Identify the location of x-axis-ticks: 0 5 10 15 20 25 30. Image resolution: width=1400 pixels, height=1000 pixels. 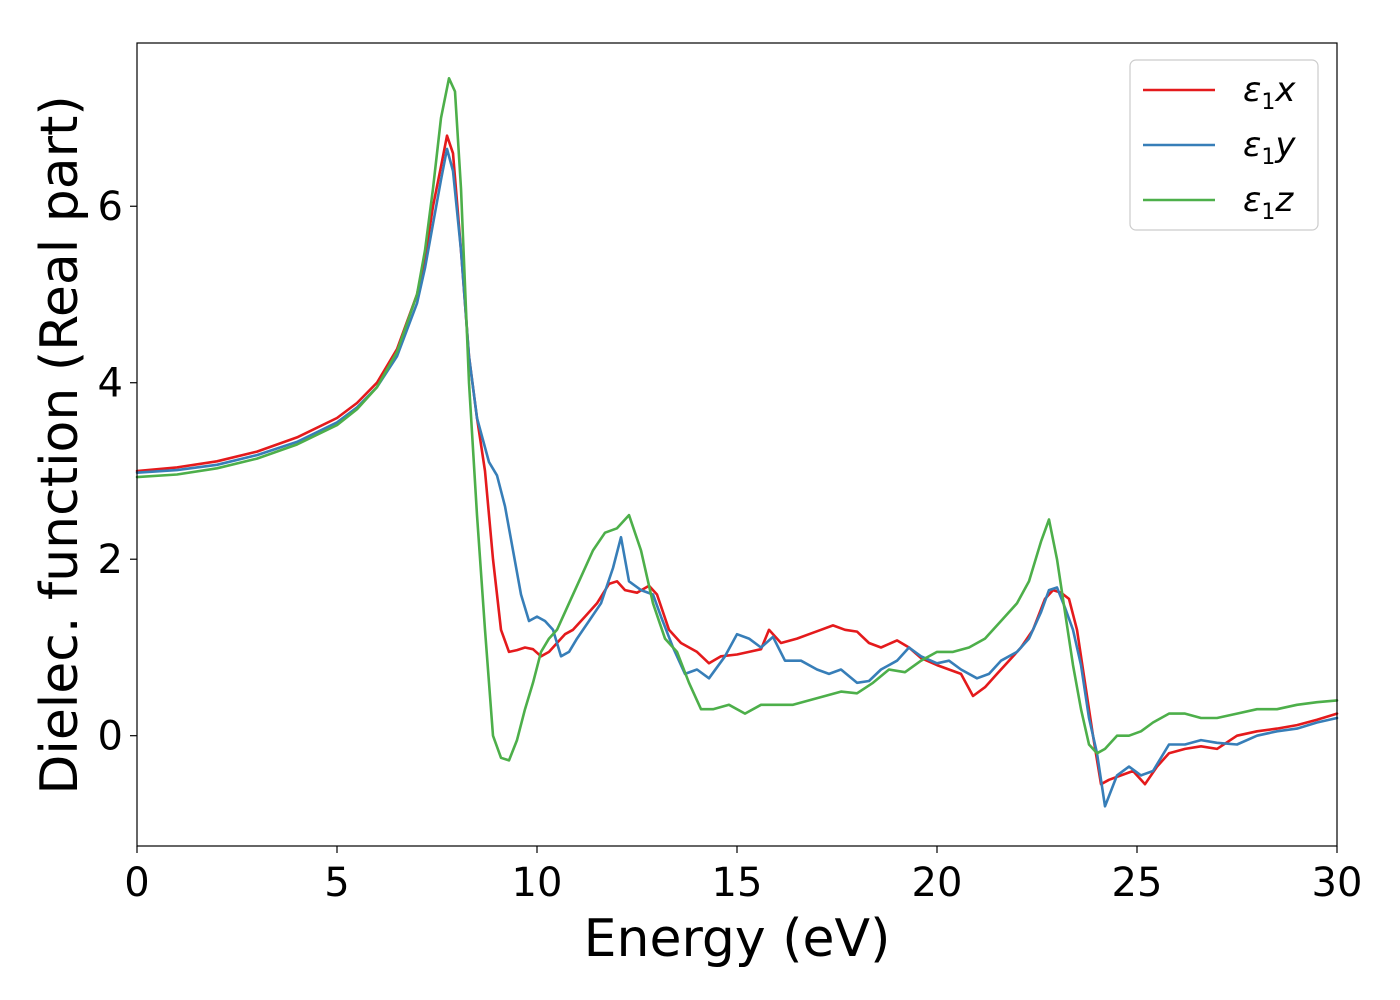
(743, 876).